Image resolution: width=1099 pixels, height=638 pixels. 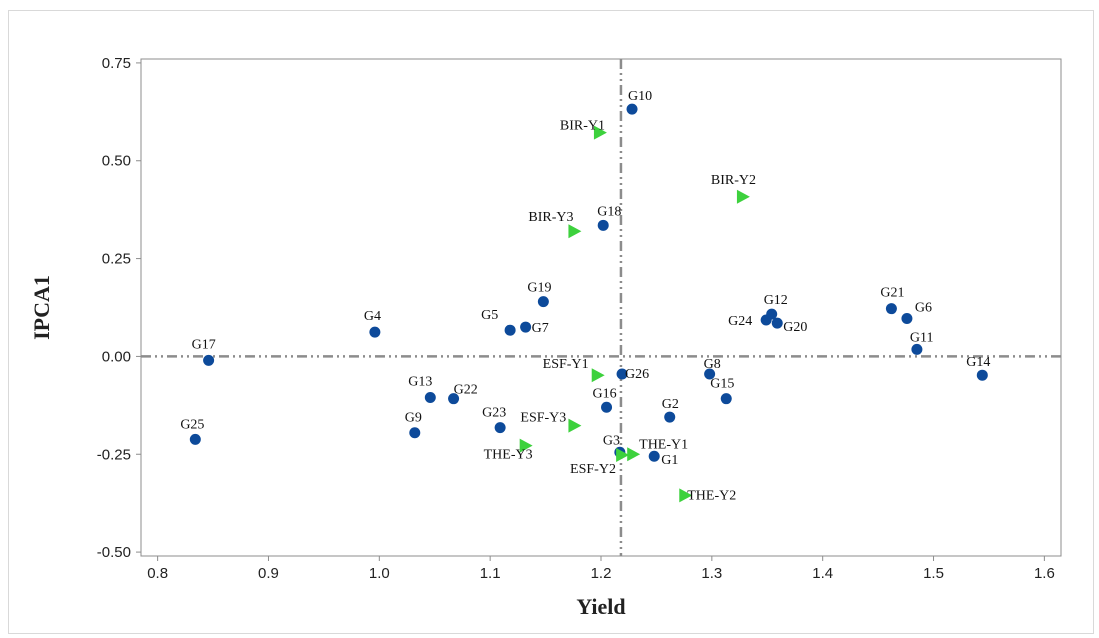 I want to click on point-label: G22, so click(x=466, y=390).